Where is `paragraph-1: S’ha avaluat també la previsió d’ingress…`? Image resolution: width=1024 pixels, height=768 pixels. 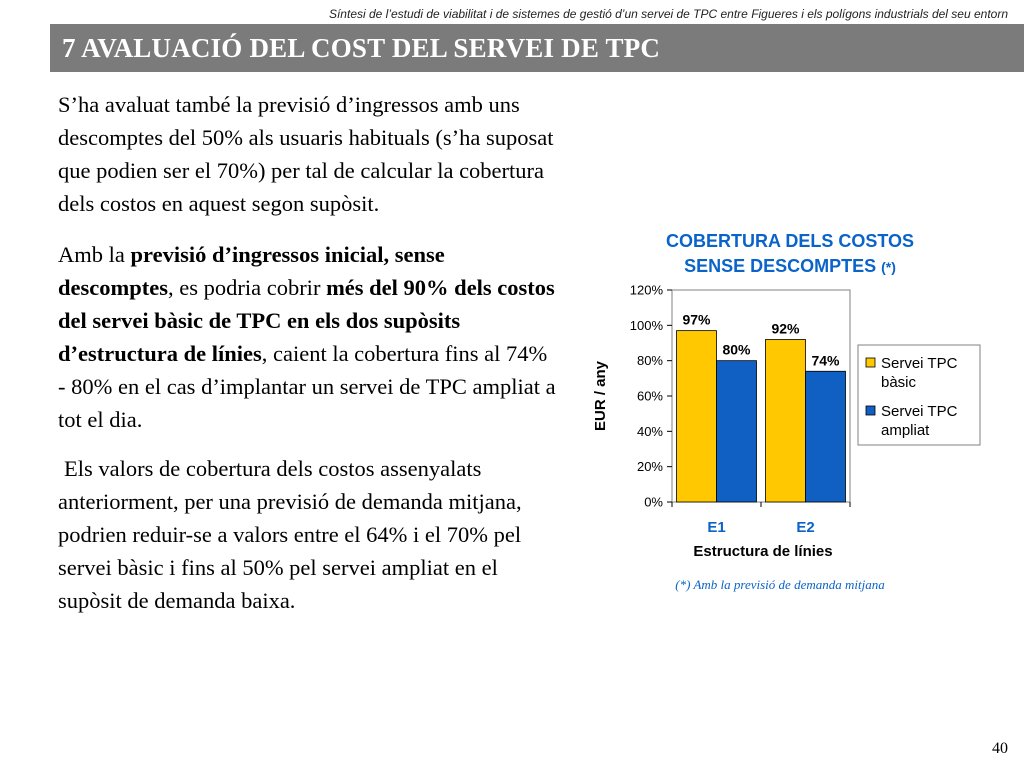
paragraph-1: S’ha avaluat també la previsió d’ingress… is located at coordinates (306, 154).